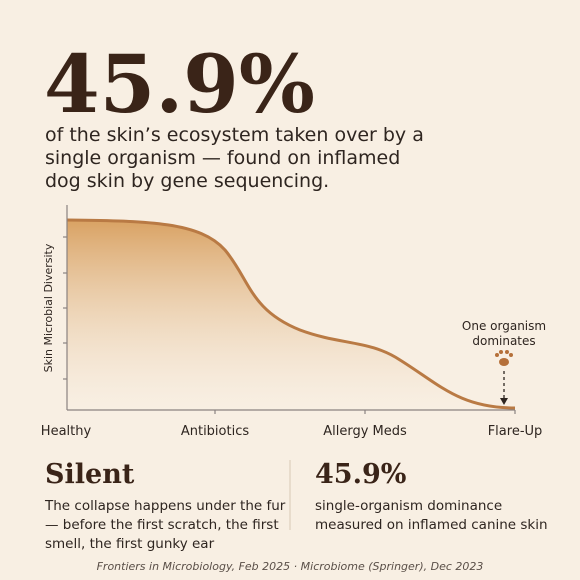 This screenshot has height=580, width=580. Describe the element at coordinates (222, 158) in the screenshot. I see `description-line: single organism — found on inflamed` at that location.